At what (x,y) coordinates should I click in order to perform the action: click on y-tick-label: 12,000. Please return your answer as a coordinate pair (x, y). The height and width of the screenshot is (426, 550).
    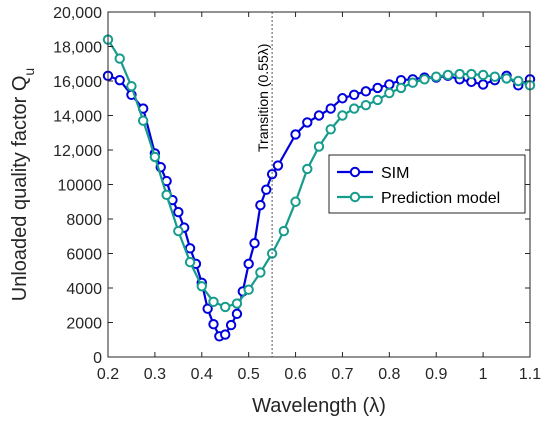
    Looking at the image, I should click on (77, 151).